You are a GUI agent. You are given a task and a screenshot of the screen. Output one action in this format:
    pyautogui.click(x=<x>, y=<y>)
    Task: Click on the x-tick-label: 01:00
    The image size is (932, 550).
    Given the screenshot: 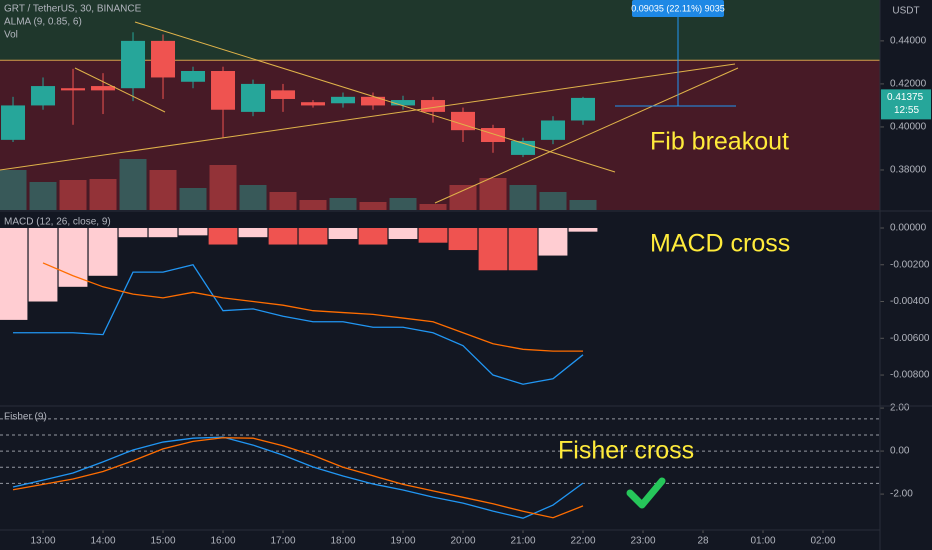 What is the action you would take?
    pyautogui.click(x=762, y=541)
    